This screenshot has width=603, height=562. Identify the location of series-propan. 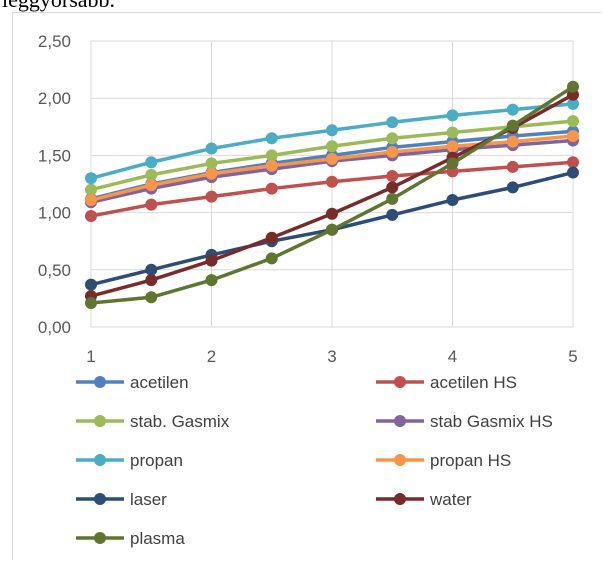
(332, 141).